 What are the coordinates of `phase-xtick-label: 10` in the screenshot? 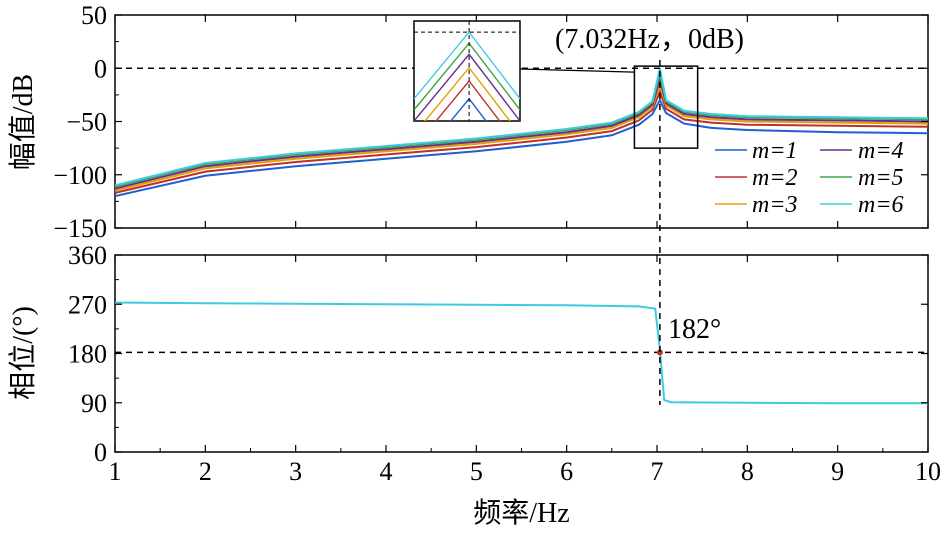 It's located at (928, 471).